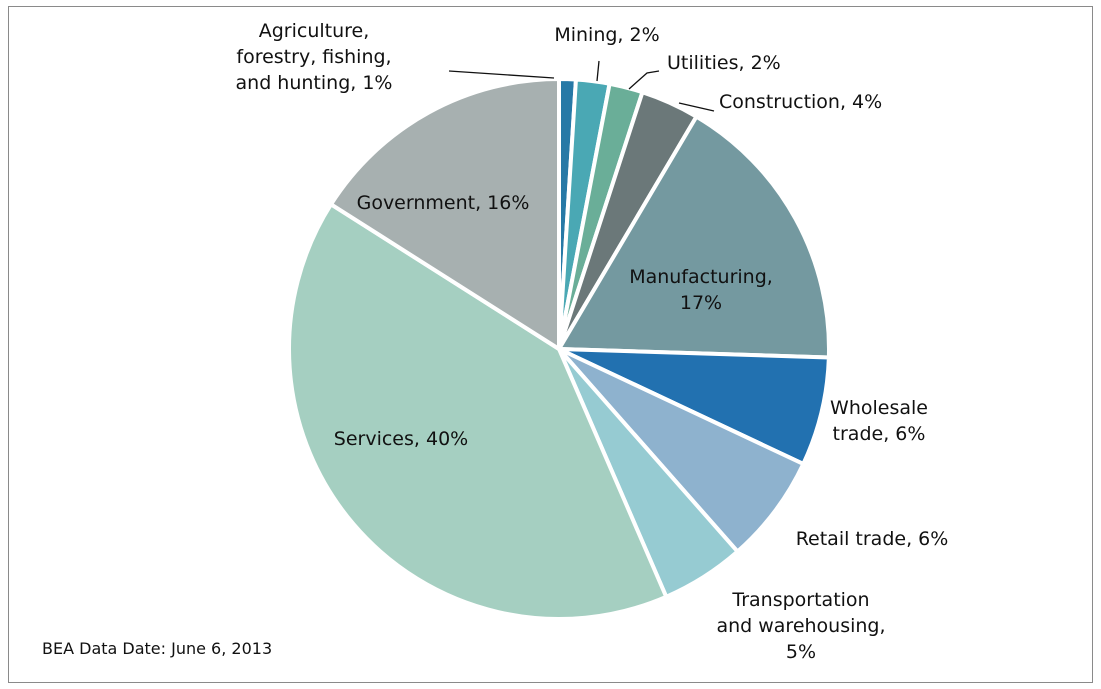  Describe the element at coordinates (443, 203) in the screenshot. I see `slice-label: Government, 16%` at that location.